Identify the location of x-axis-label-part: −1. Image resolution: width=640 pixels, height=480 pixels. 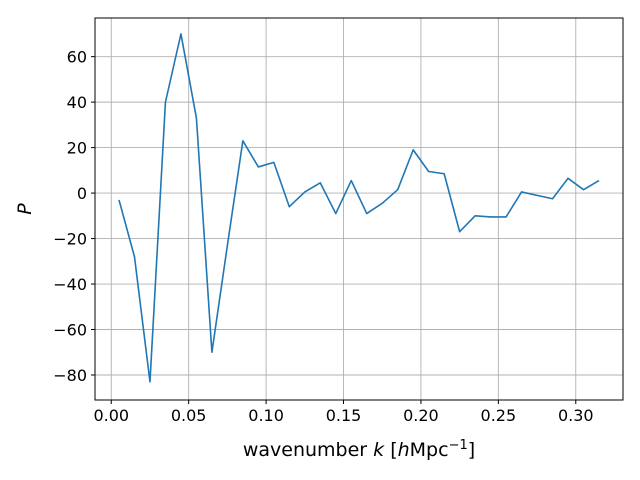
(458, 445).